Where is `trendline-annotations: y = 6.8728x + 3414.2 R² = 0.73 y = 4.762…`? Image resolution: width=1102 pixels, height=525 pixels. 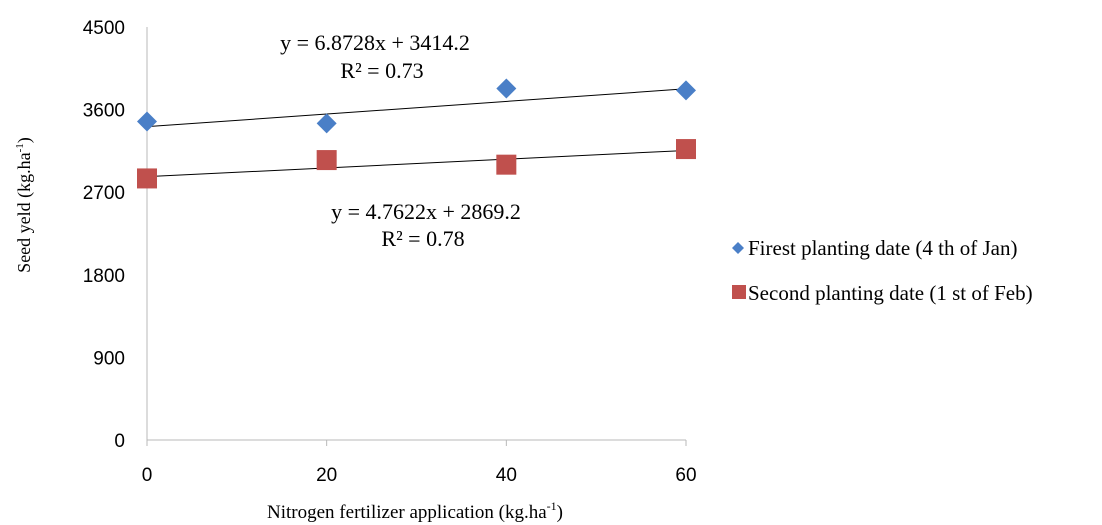
trendline-annotations: y = 6.8728x + 3414.2 R² = 0.73 y = 4.762… is located at coordinates (400, 140).